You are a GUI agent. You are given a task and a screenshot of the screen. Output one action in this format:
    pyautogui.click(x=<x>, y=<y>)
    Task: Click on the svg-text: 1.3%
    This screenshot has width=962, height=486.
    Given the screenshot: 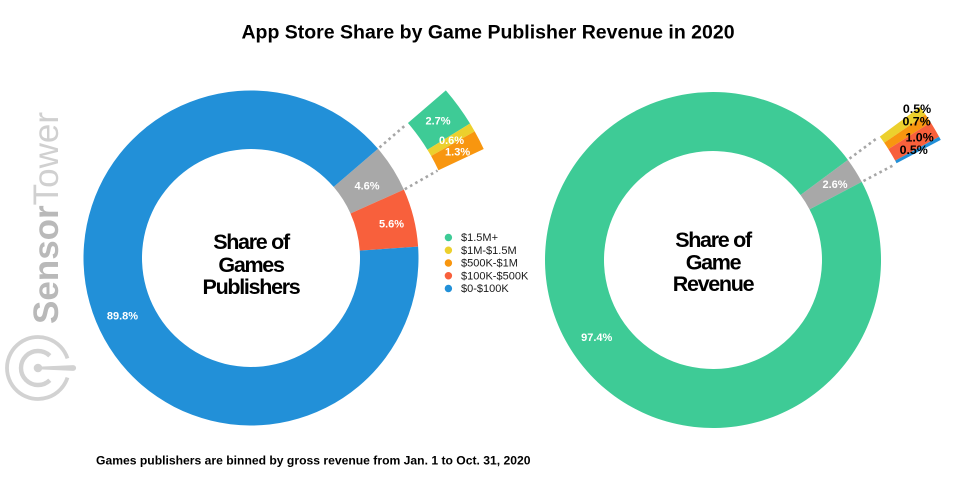 What is the action you would take?
    pyautogui.click(x=457, y=152)
    